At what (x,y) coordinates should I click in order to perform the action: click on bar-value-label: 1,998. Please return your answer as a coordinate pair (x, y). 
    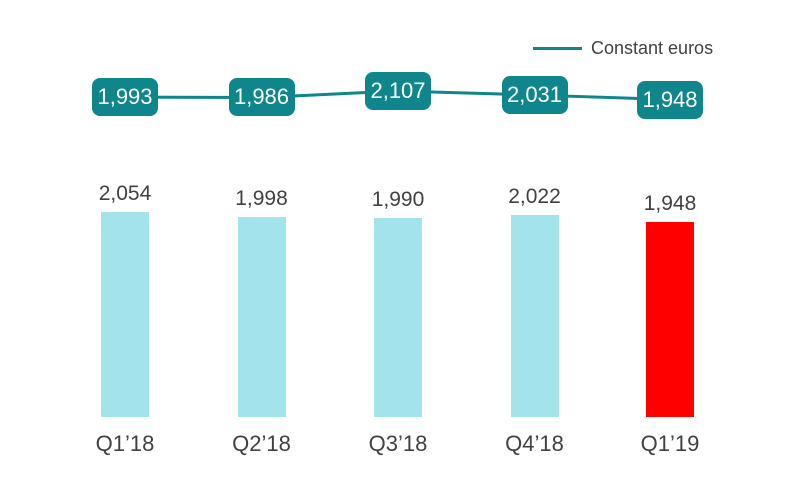
    Looking at the image, I should click on (261, 199).